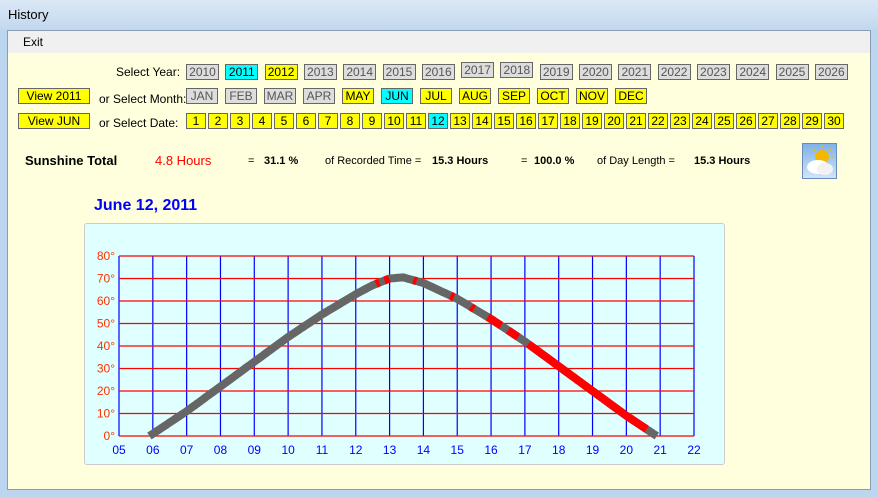 The image size is (878, 497). I want to click on month-button-mar: MAR, so click(280, 96).